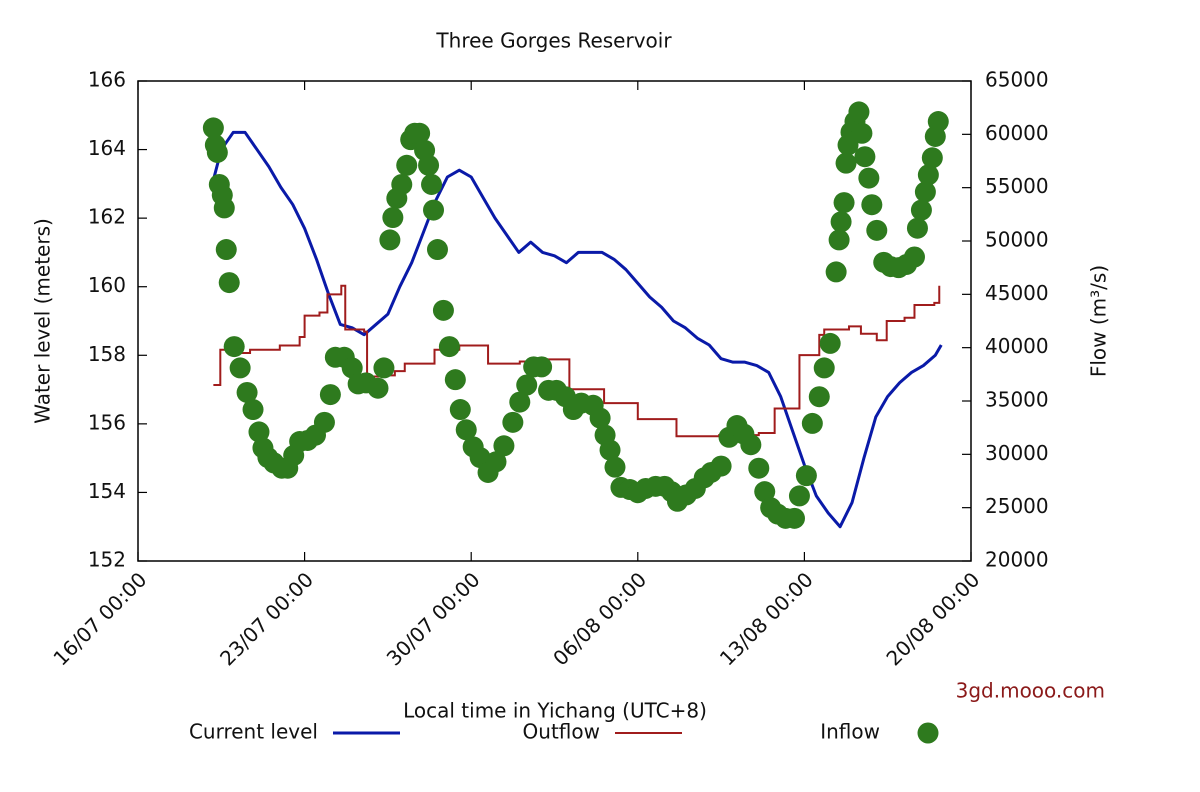 This screenshot has height=792, width=1200. I want to click on chart-title: Three Gorges Reservoir, so click(553, 41).